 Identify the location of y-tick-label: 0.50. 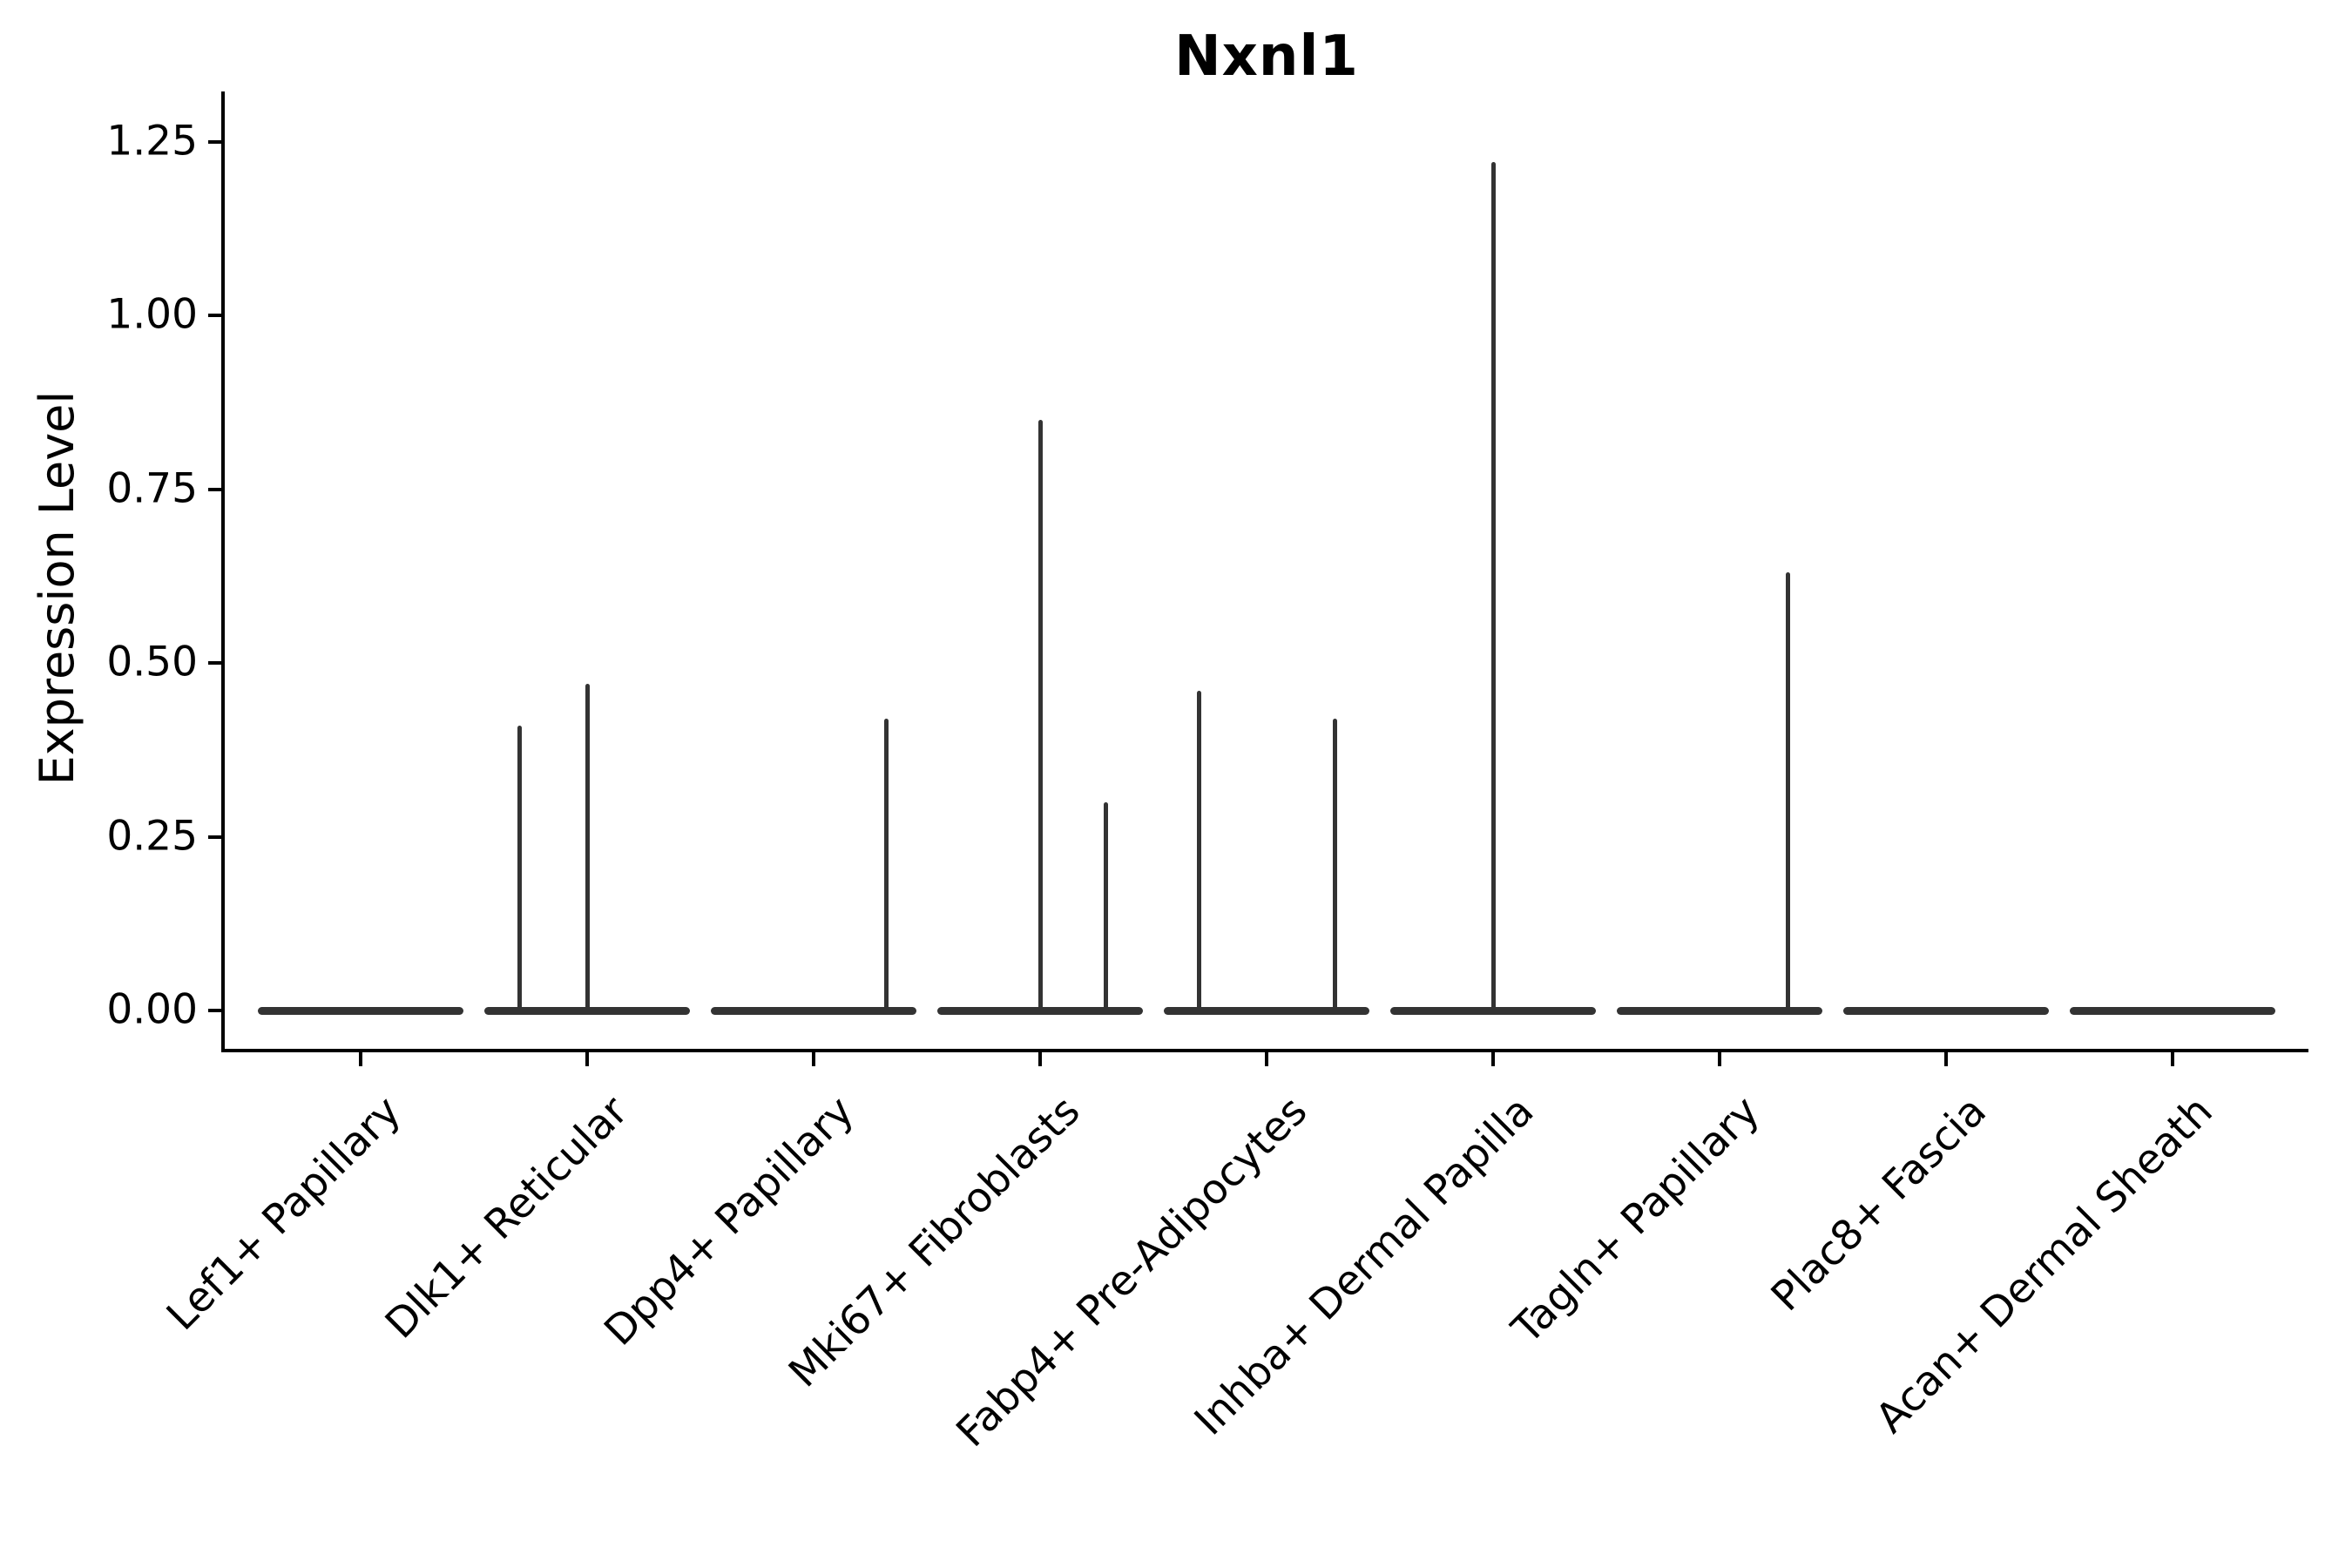
(152, 662).